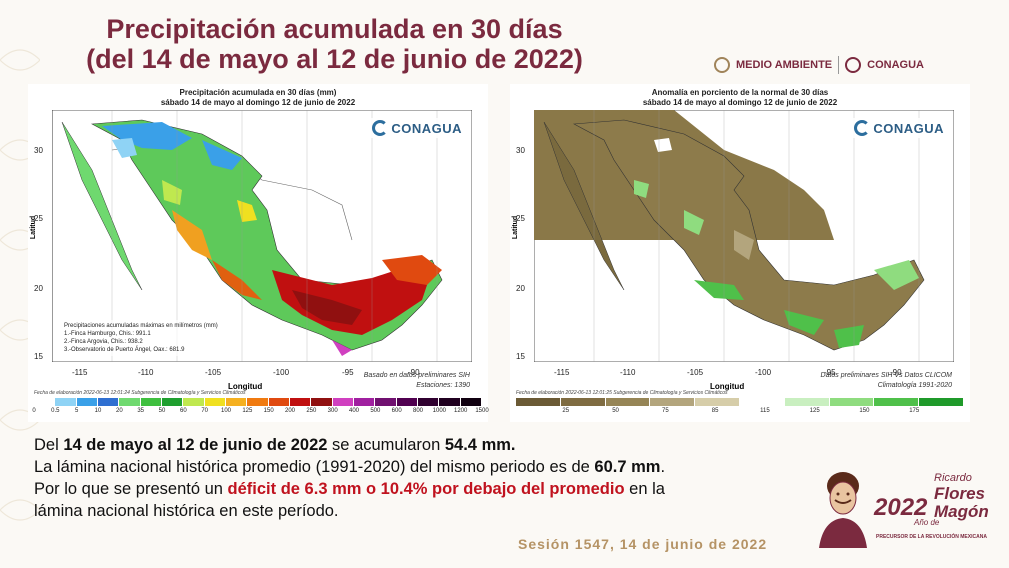  What do you see at coordinates (311, 411) in the screenshot?
I see `colorbar-label: 250` at bounding box center [311, 411].